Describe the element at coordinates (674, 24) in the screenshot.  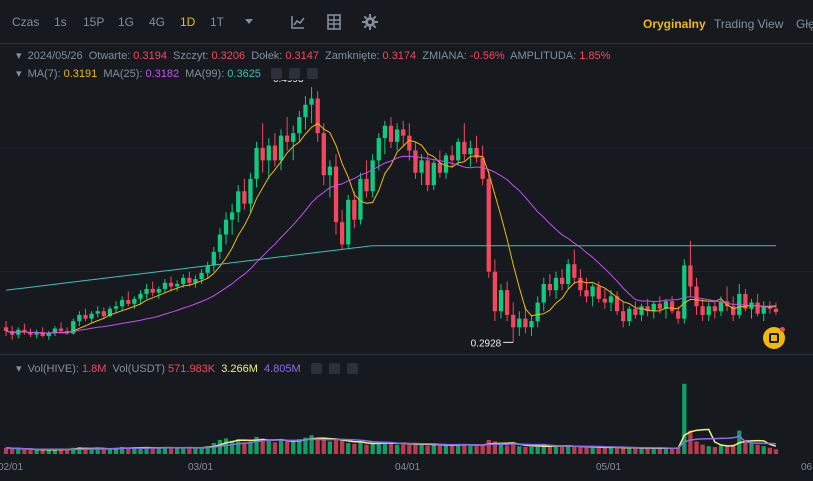
I see `tab-original: Oryginalny` at that location.